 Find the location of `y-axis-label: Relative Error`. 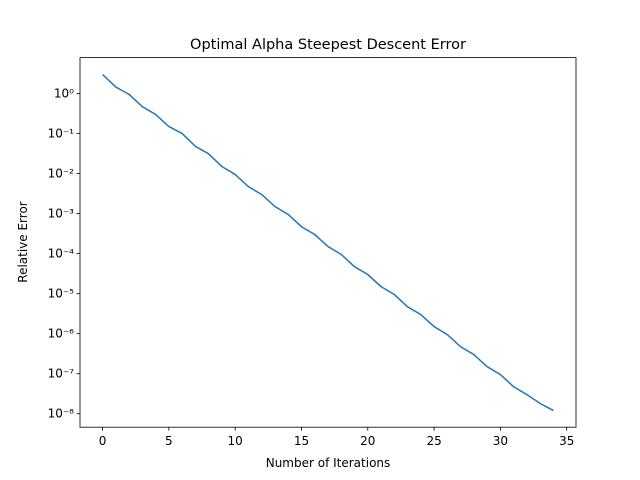

y-axis-label: Relative Error is located at coordinates (23, 242).